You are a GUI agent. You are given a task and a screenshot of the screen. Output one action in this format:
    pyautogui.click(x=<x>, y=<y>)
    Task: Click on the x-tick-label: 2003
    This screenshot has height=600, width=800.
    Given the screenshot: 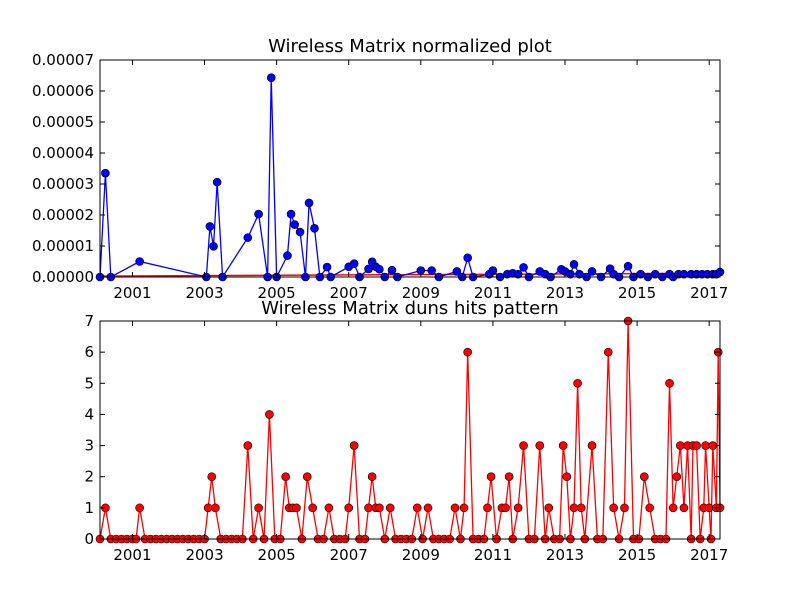 What is the action you would take?
    pyautogui.click(x=204, y=293)
    